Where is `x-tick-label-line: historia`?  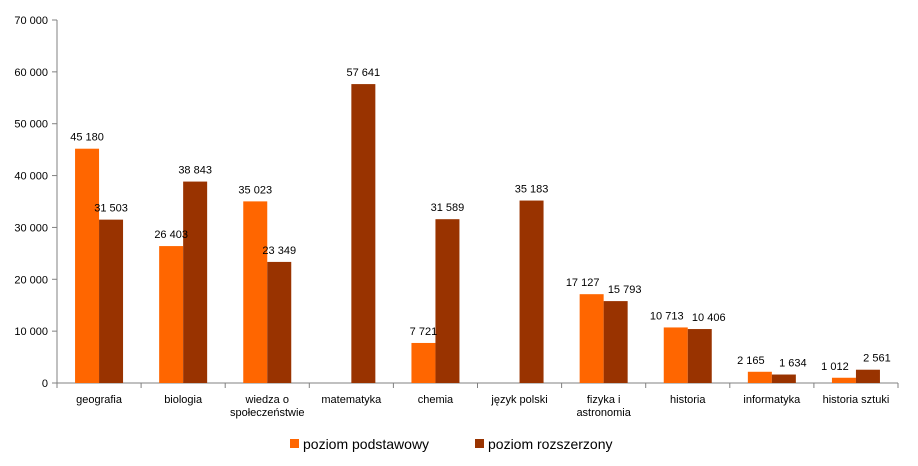
x-tick-label-line: historia is located at coordinates (688, 400).